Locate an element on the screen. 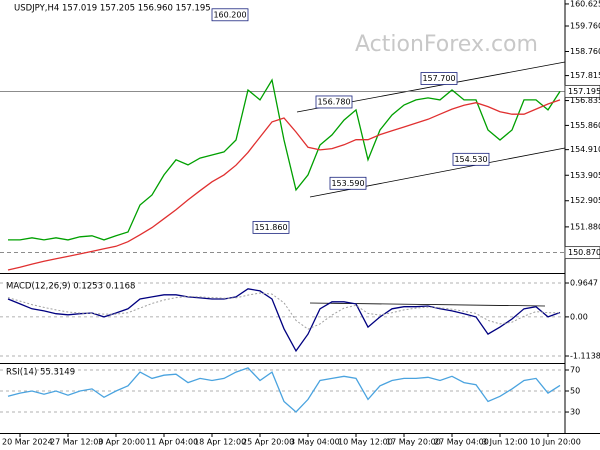 The image size is (600, 450). annotation-label: 160.200 is located at coordinates (229, 14).